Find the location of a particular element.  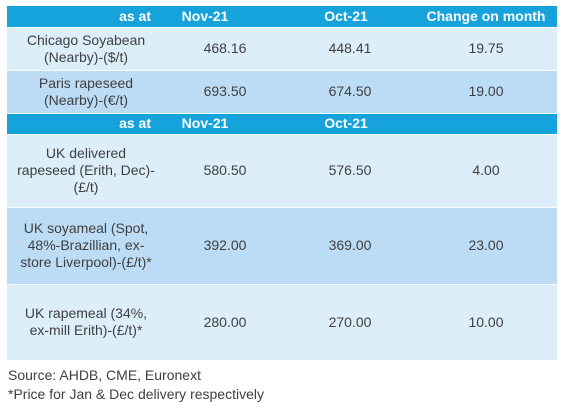

row-oct-value: 674.50 is located at coordinates (350, 92).